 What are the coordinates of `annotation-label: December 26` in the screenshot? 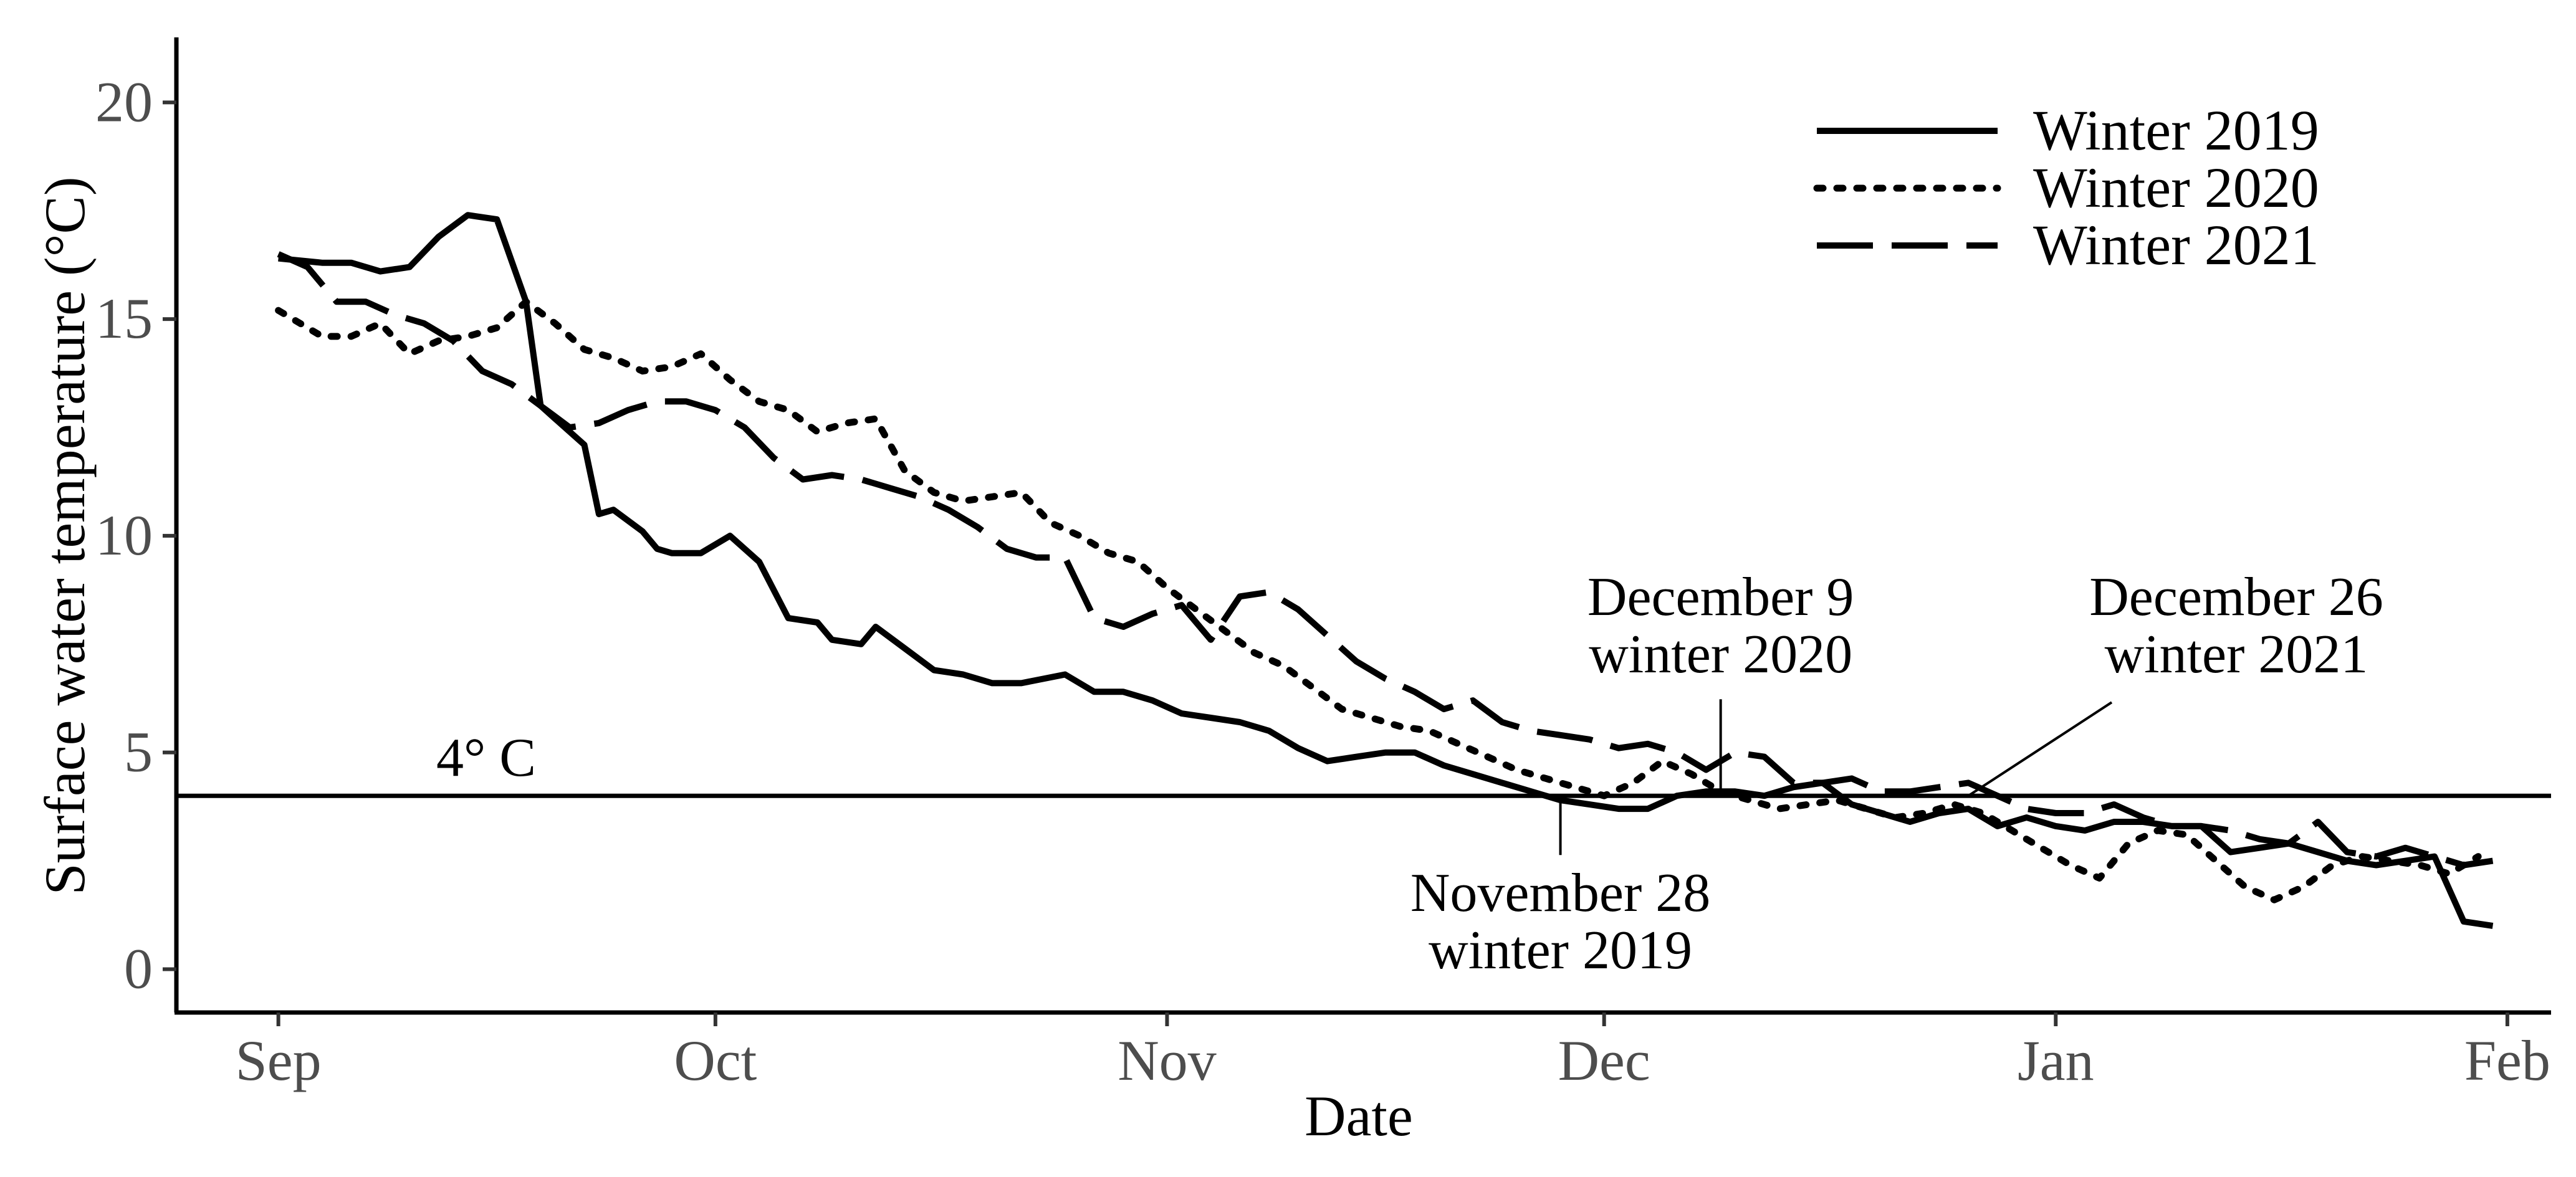 It's located at (2236, 597).